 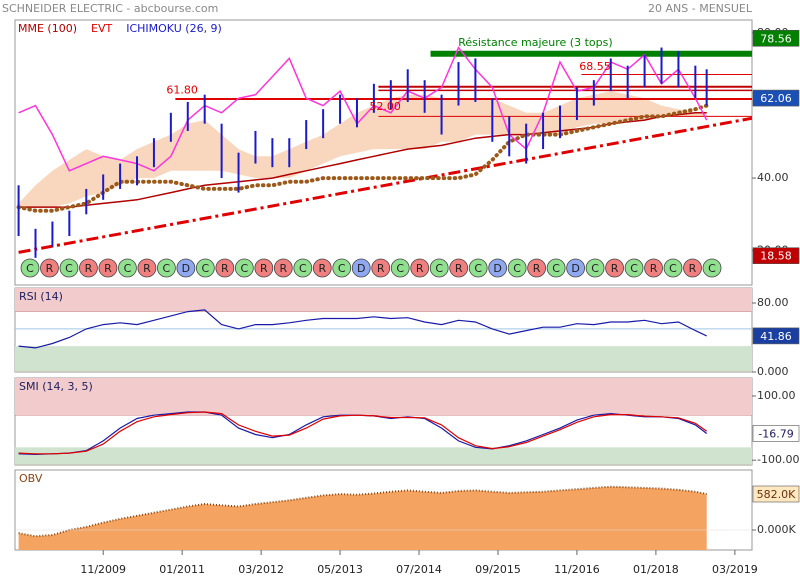 What do you see at coordinates (340, 569) in the screenshot?
I see `x-tick-label: 05/2013` at bounding box center [340, 569].